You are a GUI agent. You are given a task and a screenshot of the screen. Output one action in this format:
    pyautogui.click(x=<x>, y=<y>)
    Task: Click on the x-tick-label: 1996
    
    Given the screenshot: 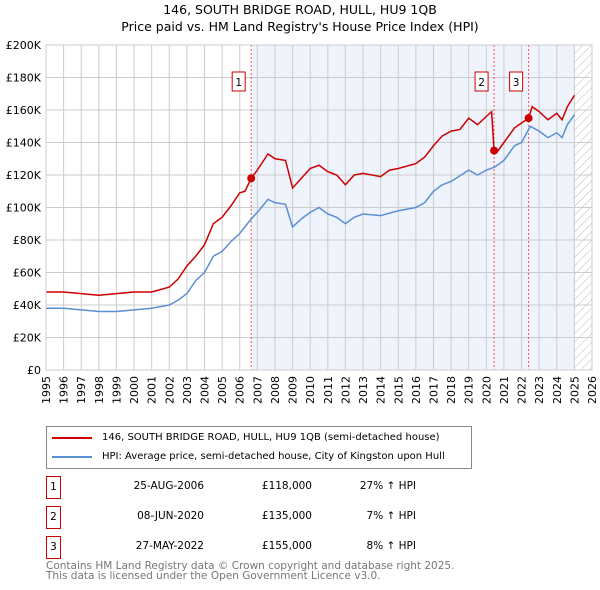 What is the action you would take?
    pyautogui.click(x=64, y=390)
    